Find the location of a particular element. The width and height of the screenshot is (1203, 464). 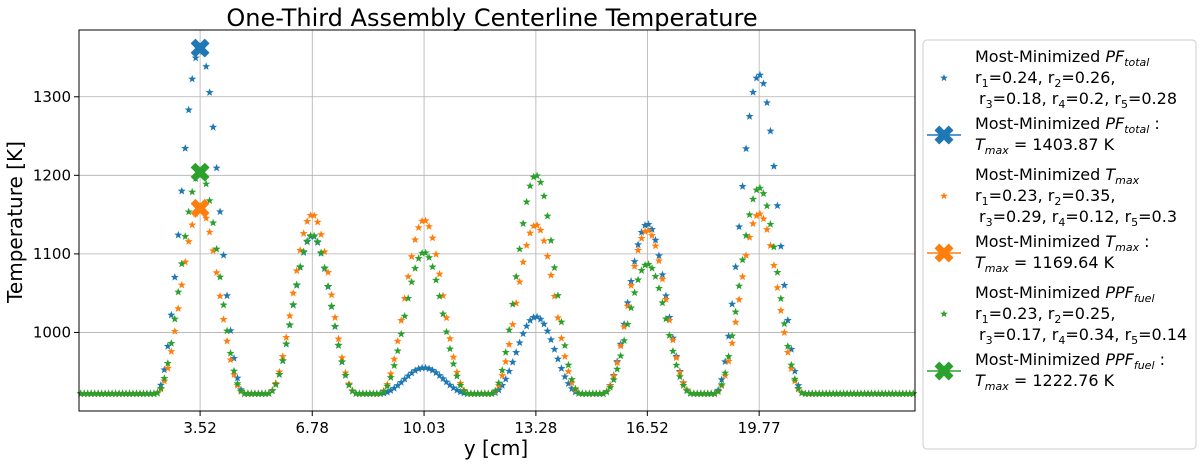

legend-entry-total-max-title: Most-Minimized PFtotal : is located at coordinates (1067, 125).